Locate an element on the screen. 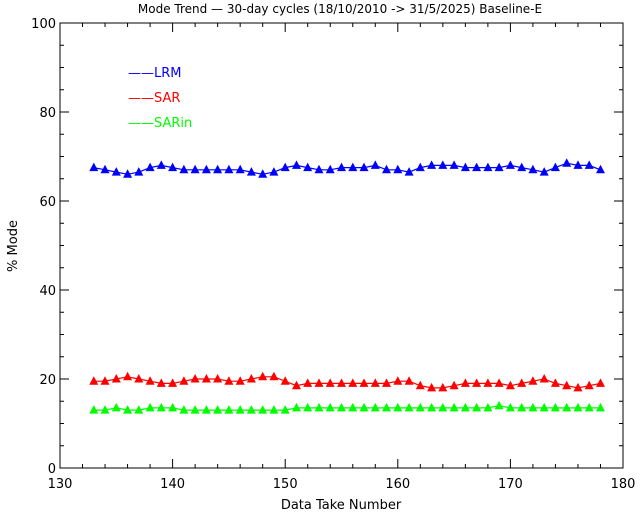 This screenshot has height=512, width=640. series-sar is located at coordinates (347, 381).